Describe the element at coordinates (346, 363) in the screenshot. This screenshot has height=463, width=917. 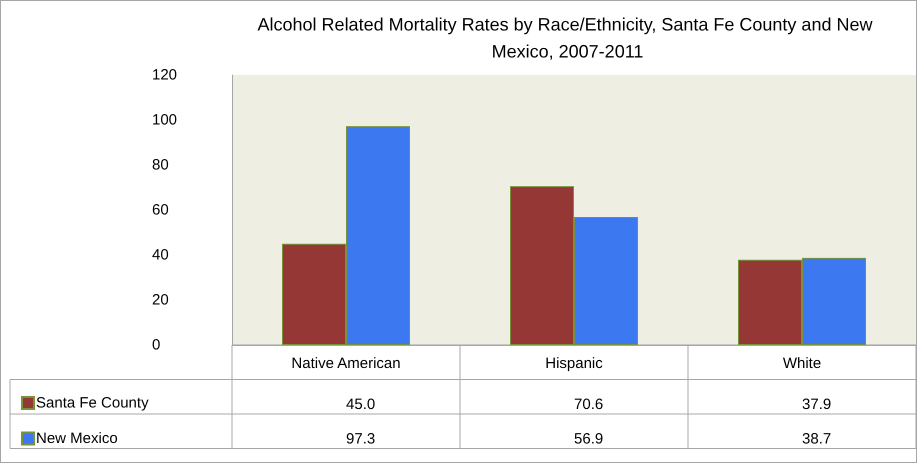
I see `x-tick-label: Native American` at that location.